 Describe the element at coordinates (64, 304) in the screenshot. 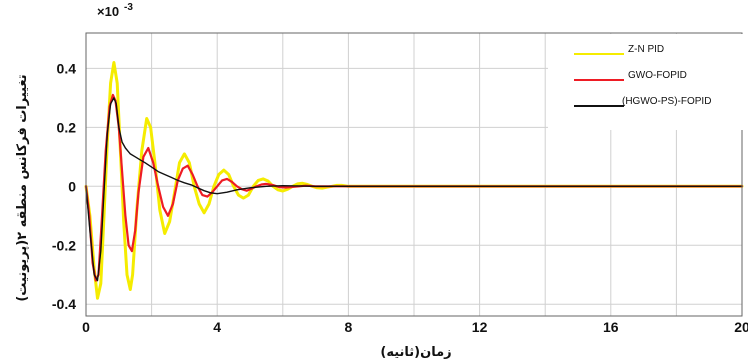

I see `y-tick-label: -0.4` at that location.